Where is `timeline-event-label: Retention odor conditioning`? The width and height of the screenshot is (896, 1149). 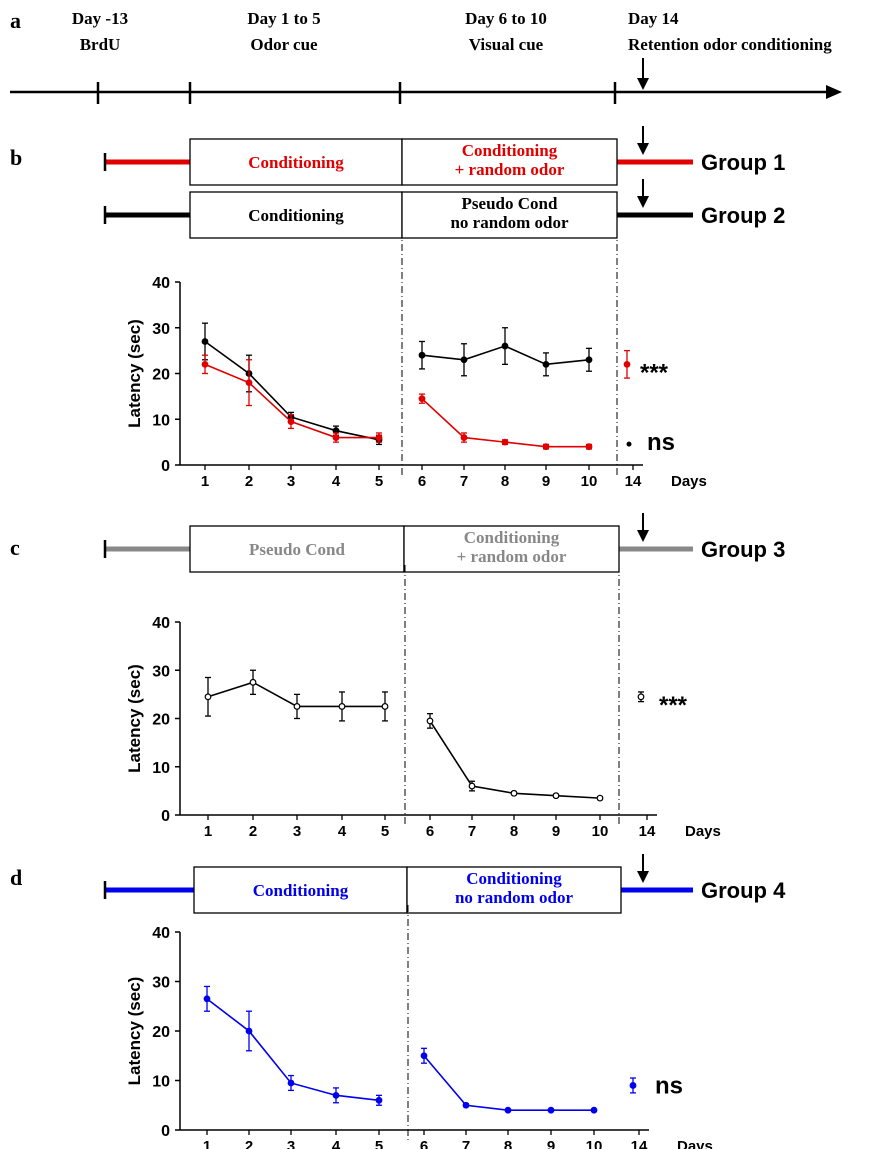
timeline-event-label: Retention odor conditioning is located at coordinates (730, 44).